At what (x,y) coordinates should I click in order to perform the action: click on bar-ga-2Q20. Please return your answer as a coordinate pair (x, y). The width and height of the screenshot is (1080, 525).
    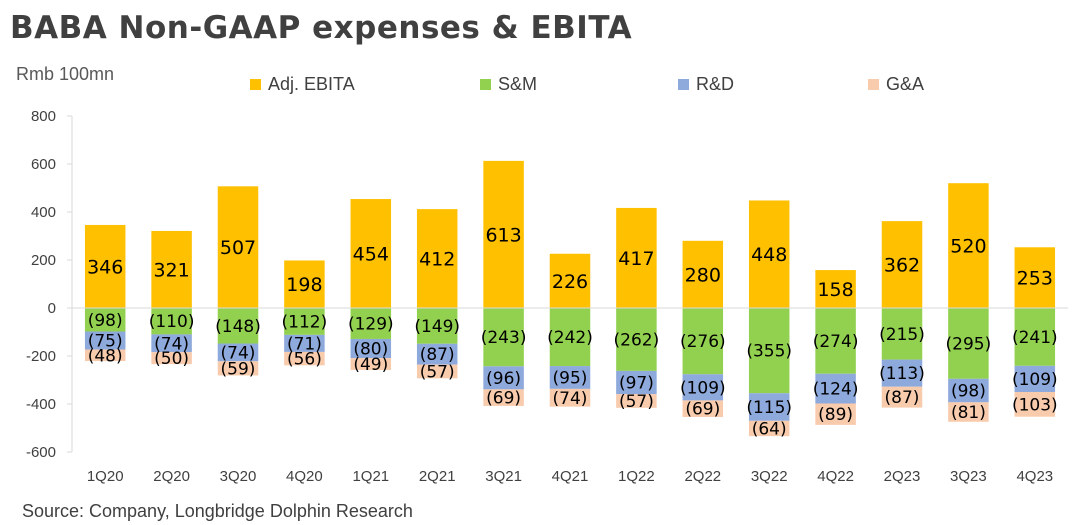
    Looking at the image, I should click on (171, 358).